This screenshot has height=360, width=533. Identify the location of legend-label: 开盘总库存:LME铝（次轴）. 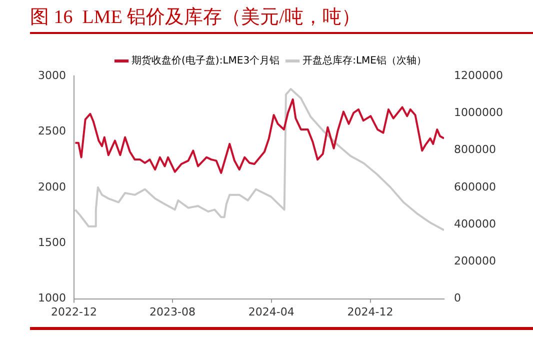
(364, 60).